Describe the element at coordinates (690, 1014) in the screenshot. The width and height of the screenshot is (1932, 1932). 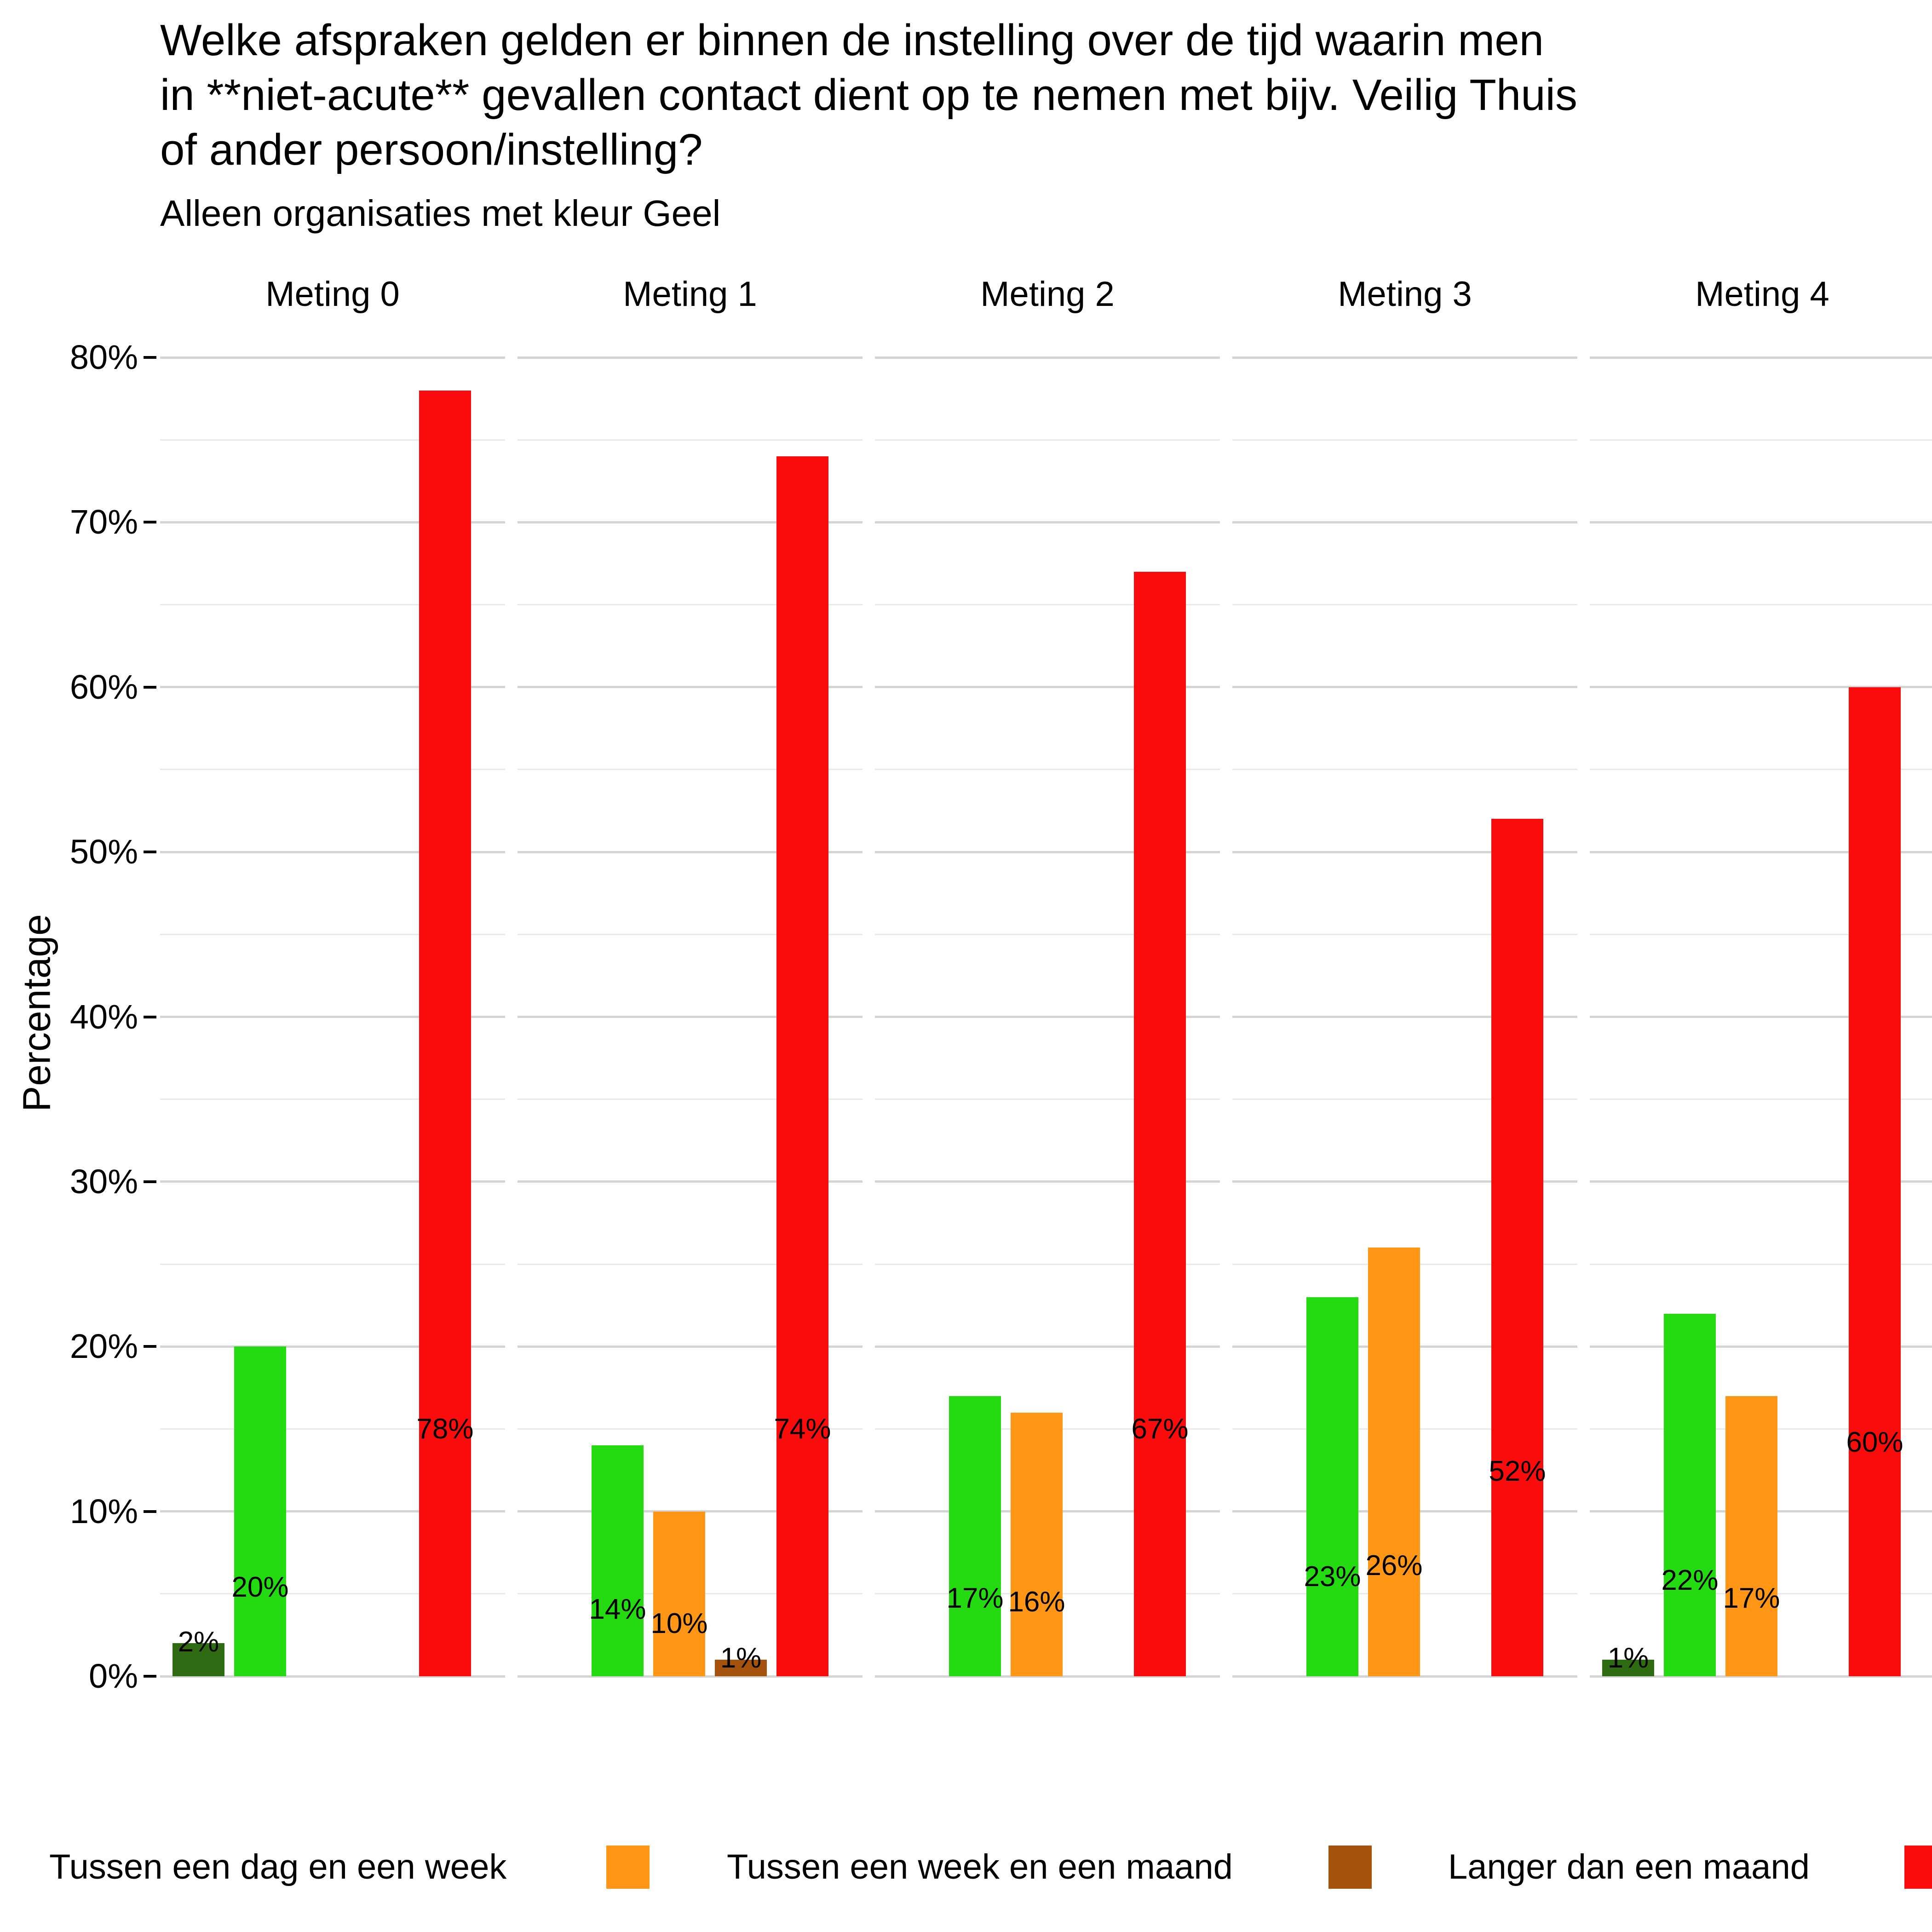
I see `facet-panel: 14% 10% 1% 74%` at that location.